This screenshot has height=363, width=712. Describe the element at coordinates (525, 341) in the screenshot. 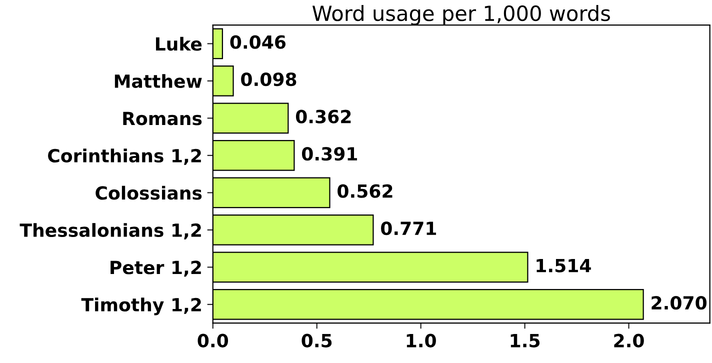

I see `x-tick-label: 1.5` at that location.